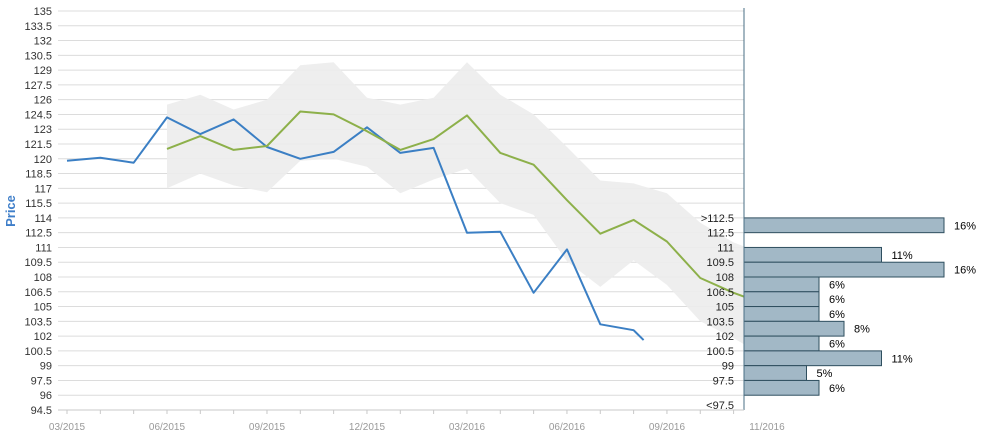 This screenshot has height=436, width=985. I want to click on x-tick-label: 03/2015, so click(67, 427).